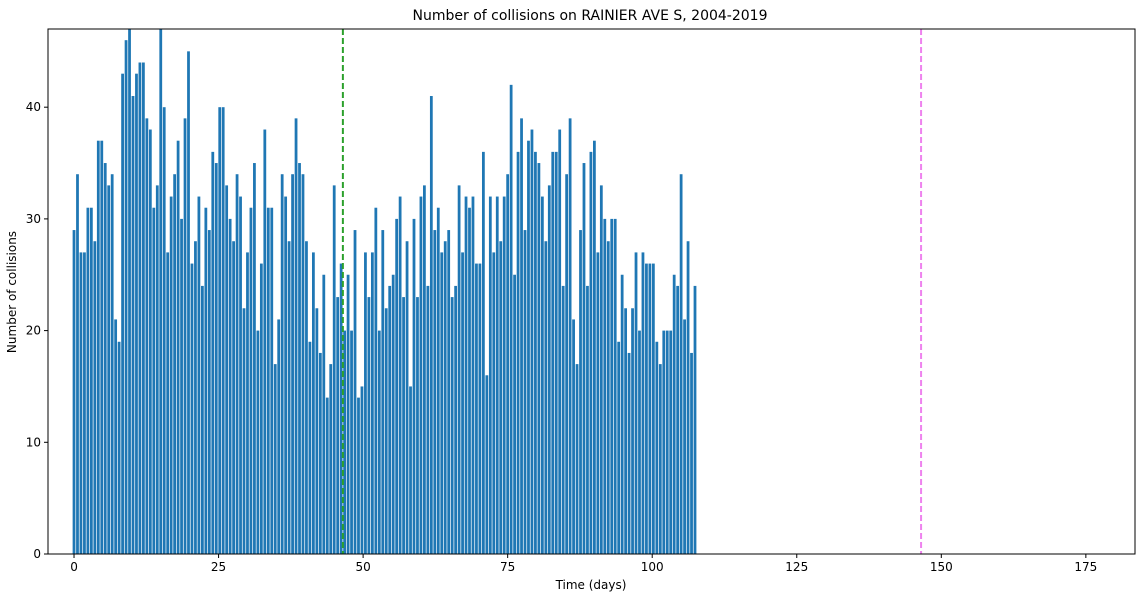 The image size is (1137, 600). What do you see at coordinates (362, 567) in the screenshot?
I see `x-tick-label: 50` at bounding box center [362, 567].